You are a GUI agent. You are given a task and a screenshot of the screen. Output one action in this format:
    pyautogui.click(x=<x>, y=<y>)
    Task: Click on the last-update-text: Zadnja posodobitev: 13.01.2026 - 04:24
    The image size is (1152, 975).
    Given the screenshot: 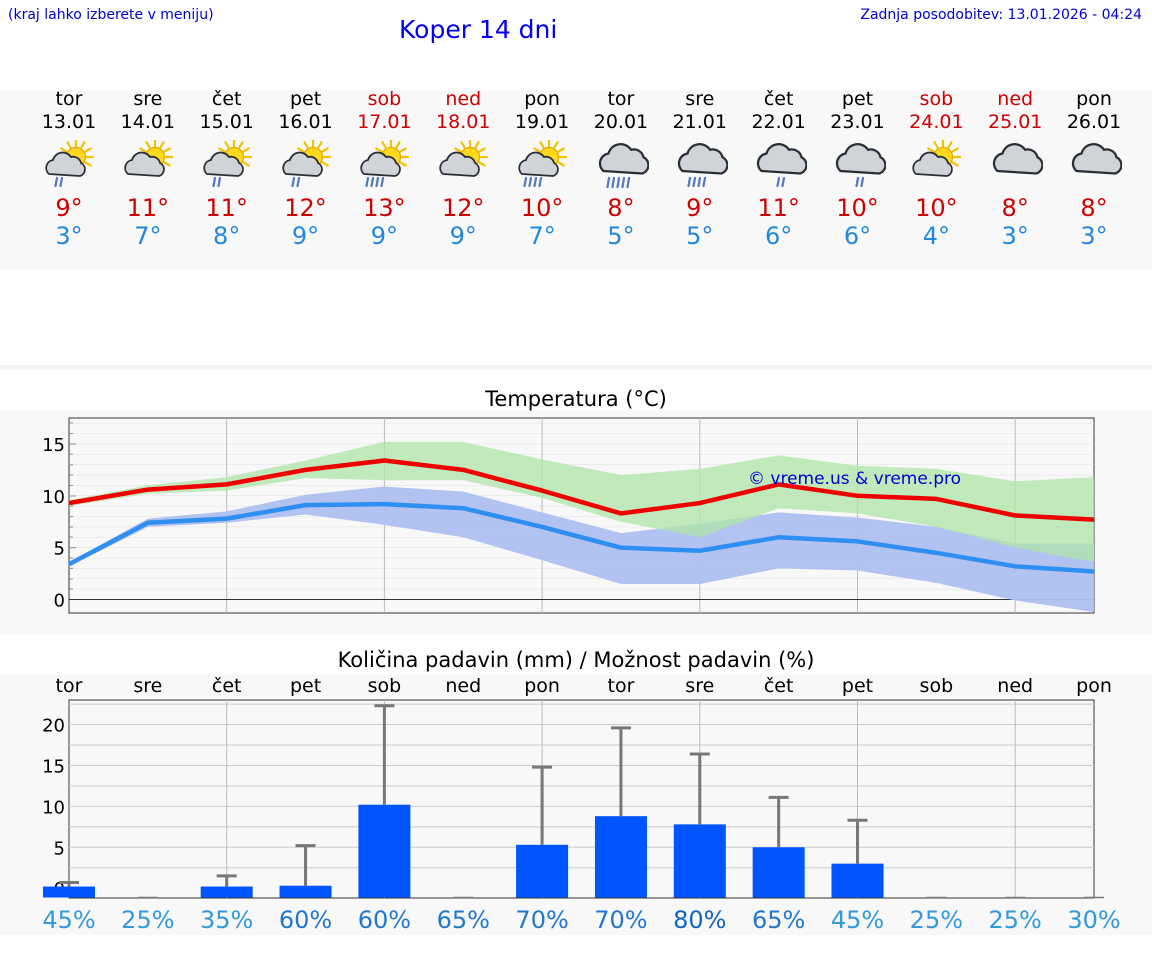 What is the action you would take?
    pyautogui.click(x=1001, y=15)
    